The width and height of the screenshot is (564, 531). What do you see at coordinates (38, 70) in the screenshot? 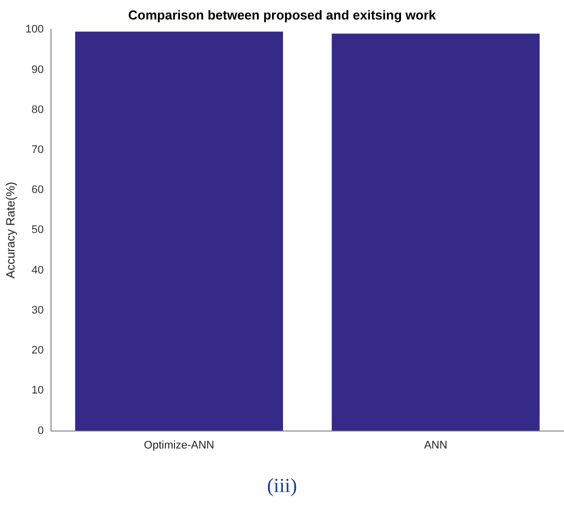
I see `y-tick-label: 90` at bounding box center [38, 70].